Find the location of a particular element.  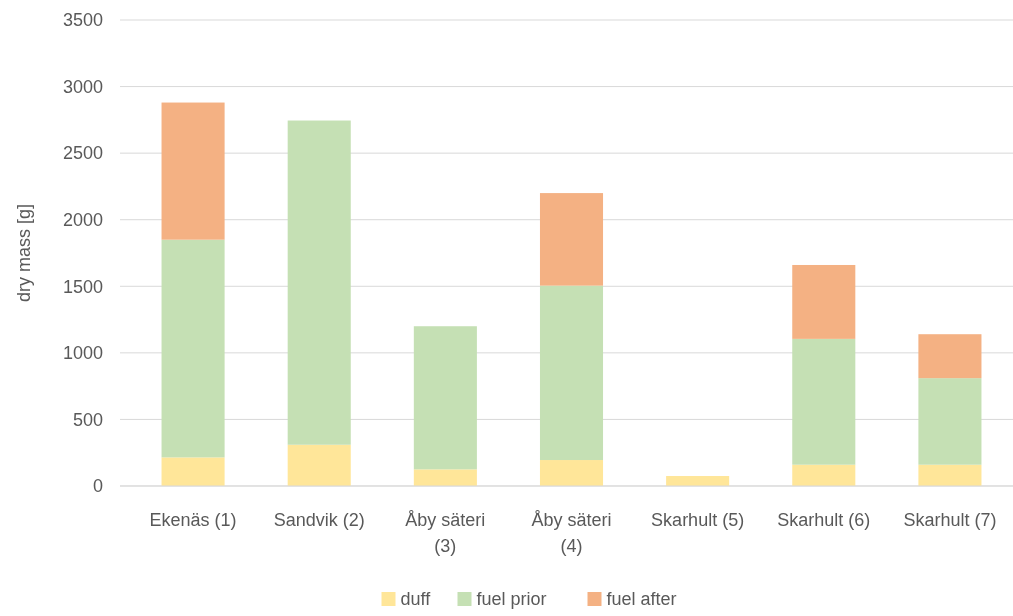

legend-label: fuel prior is located at coordinates (511, 599).